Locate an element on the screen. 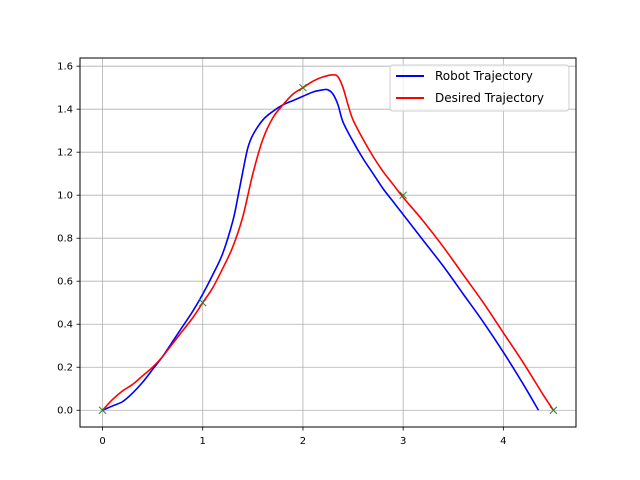 The width and height of the screenshot is (640, 480). y-tick-label: 0.6 is located at coordinates (65, 282).